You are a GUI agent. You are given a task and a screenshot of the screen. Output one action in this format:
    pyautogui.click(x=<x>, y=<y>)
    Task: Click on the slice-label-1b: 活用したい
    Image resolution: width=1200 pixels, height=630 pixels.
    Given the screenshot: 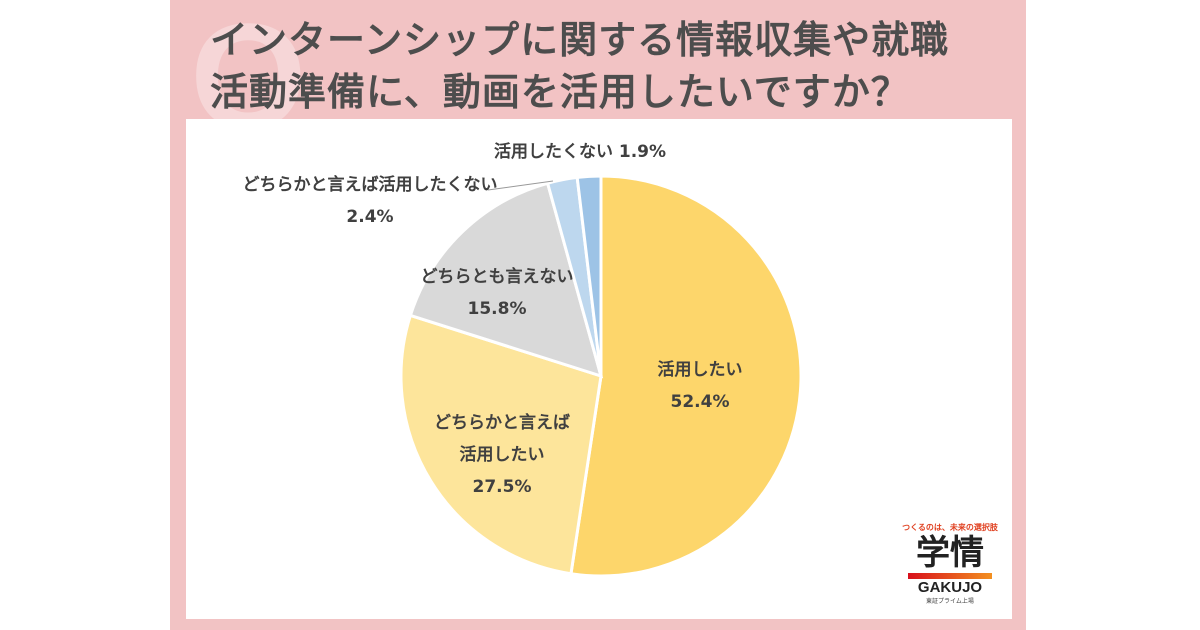 What is the action you would take?
    pyautogui.click(x=502, y=454)
    